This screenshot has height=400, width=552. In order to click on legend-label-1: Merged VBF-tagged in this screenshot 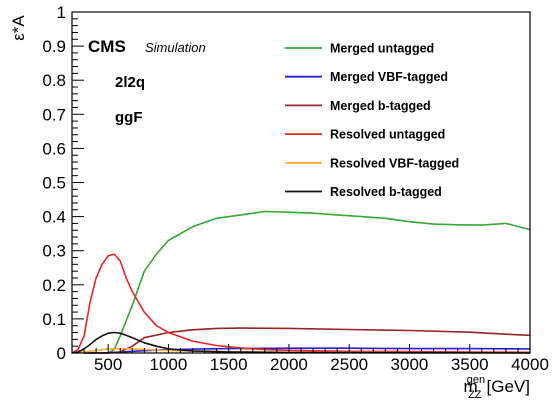, I will do `click(389, 77)`.